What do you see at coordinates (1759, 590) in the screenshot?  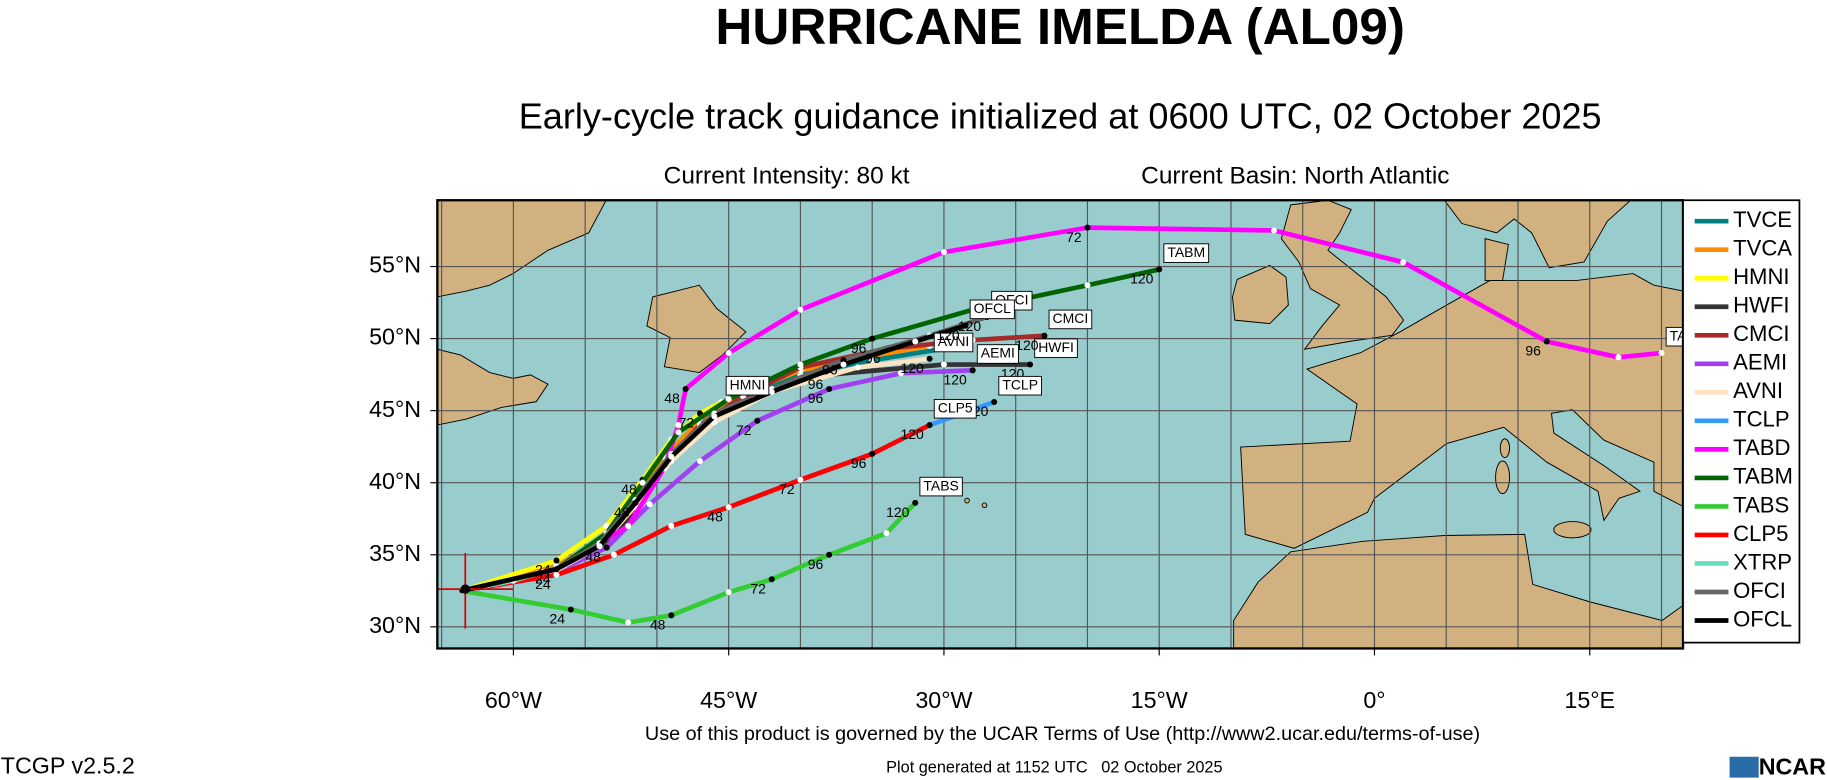 I see `legend-label: OFCI` at bounding box center [1759, 590].